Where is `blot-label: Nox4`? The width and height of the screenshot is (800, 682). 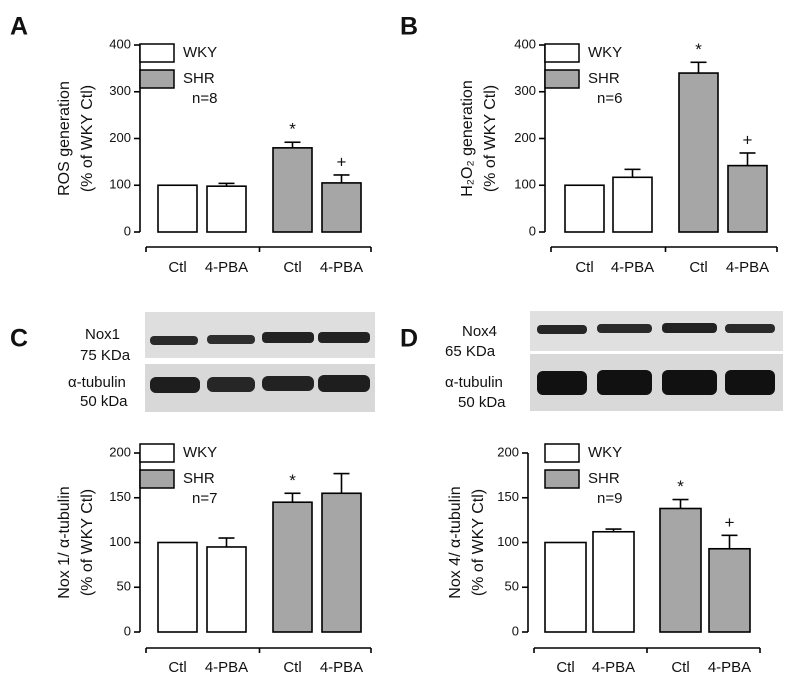 blot-label: Nox4 is located at coordinates (479, 331).